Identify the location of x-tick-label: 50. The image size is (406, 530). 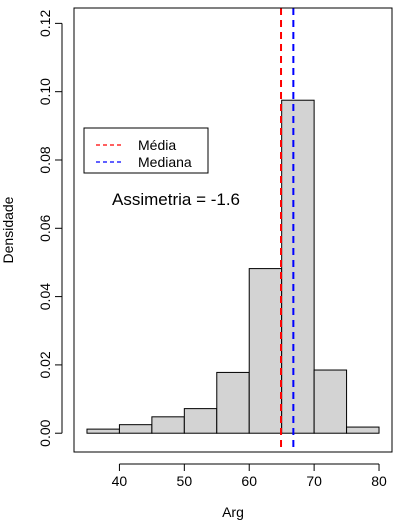
(185, 481).